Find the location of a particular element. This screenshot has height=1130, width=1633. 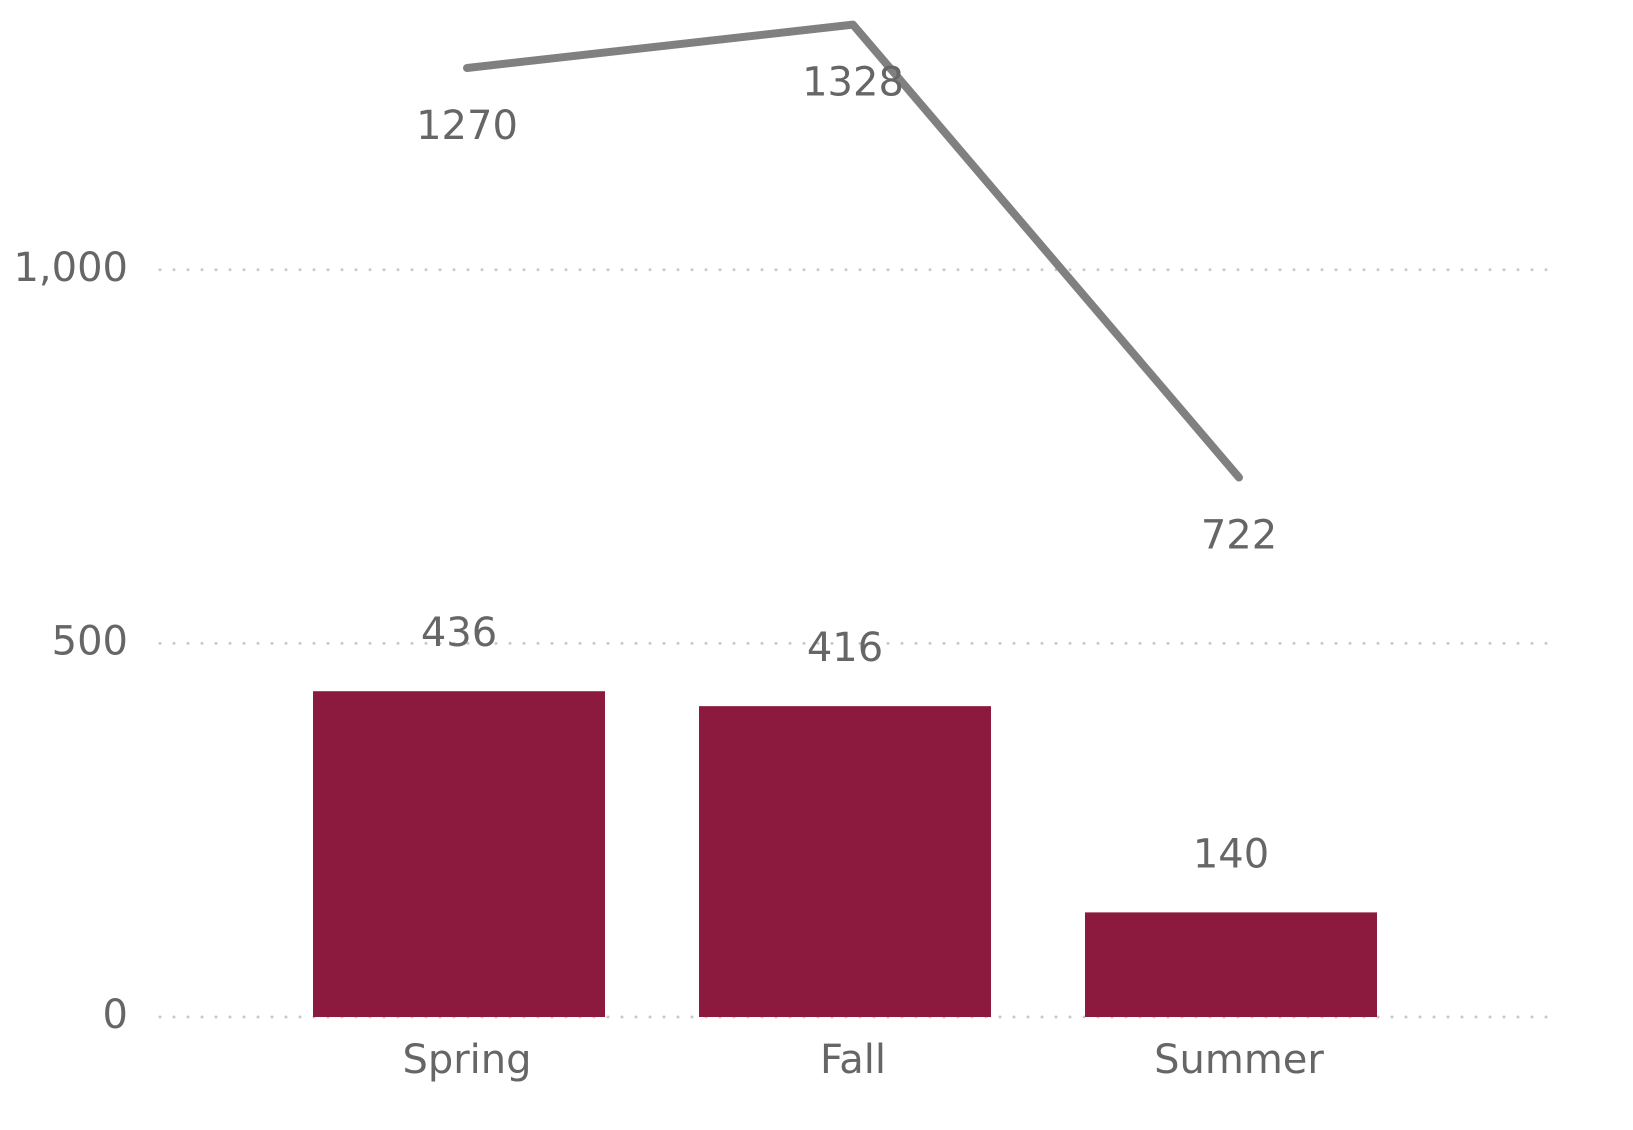

line-value-label: 1270 is located at coordinates (467, 126).